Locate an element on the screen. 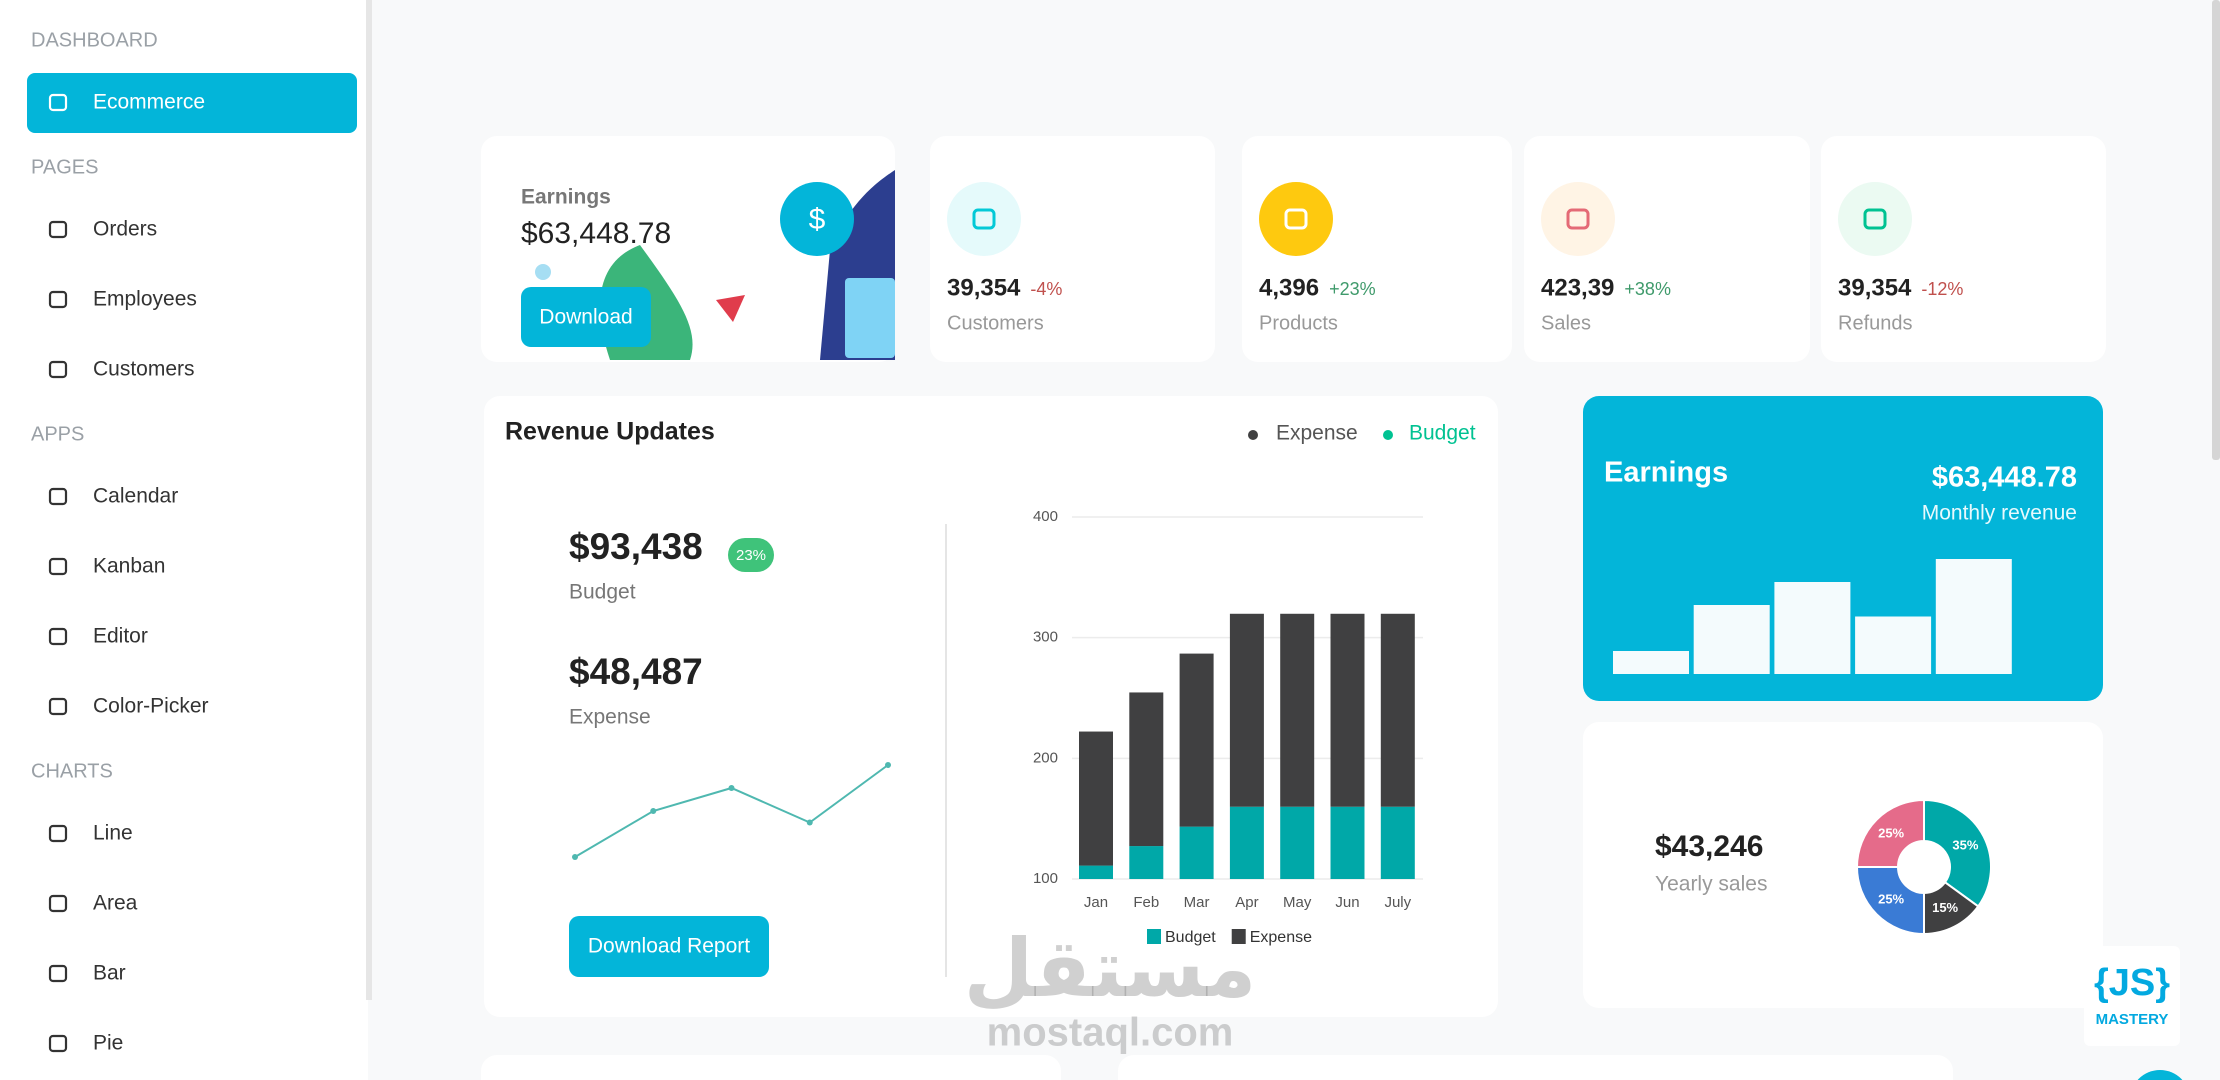  nav-label: Area is located at coordinates (115, 903).